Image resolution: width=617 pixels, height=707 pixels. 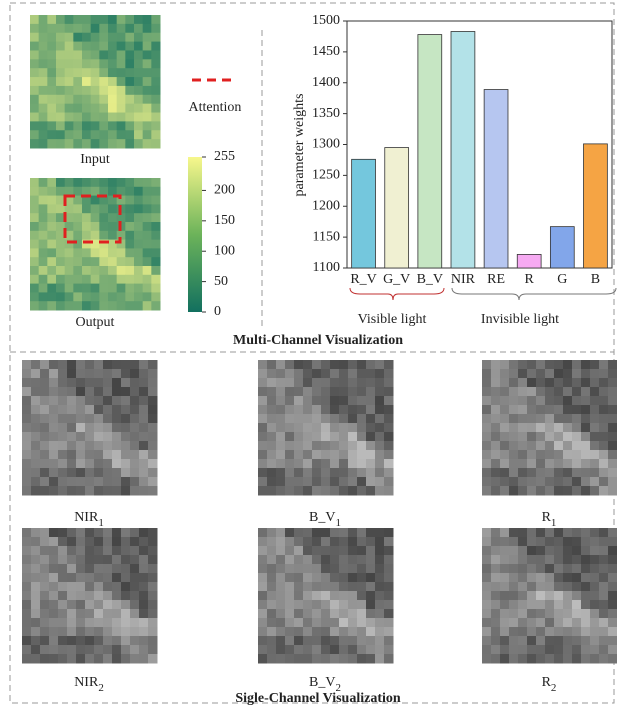 I want to click on image, so click(x=90, y=428).